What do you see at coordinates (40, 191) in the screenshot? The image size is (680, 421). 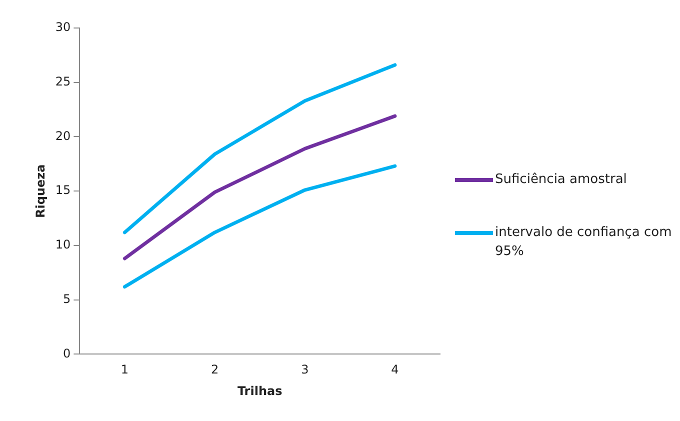 I see `y-axis-title: Riqueza` at bounding box center [40, 191].